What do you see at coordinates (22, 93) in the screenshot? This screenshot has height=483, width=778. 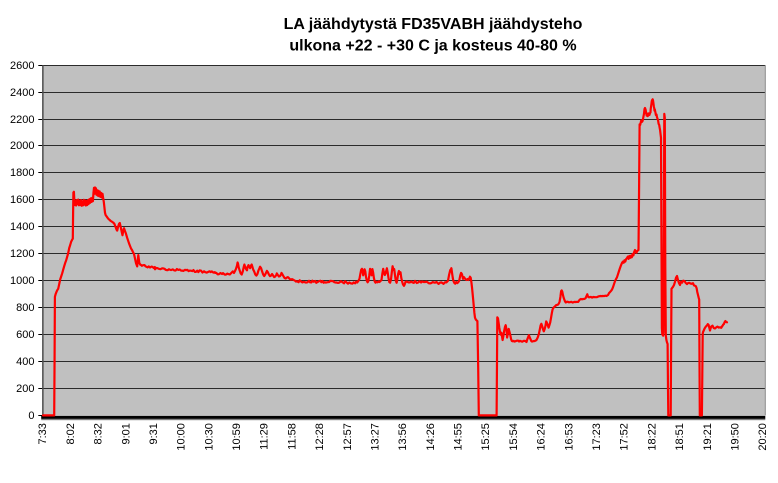 I see `svg-text: 2400` at bounding box center [22, 93].